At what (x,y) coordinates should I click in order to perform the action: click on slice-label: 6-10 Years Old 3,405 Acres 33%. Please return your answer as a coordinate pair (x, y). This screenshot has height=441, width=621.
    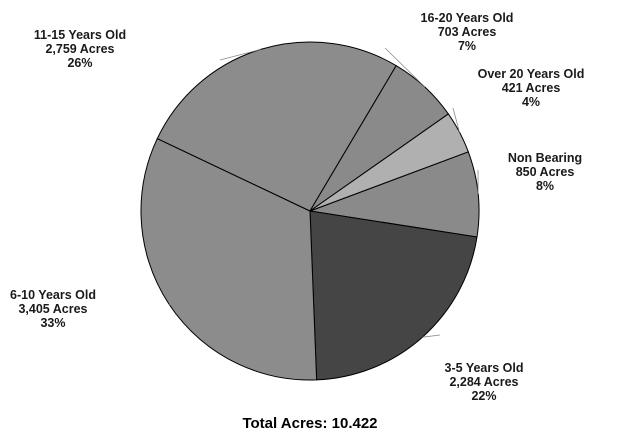
    Looking at the image, I should click on (53, 309).